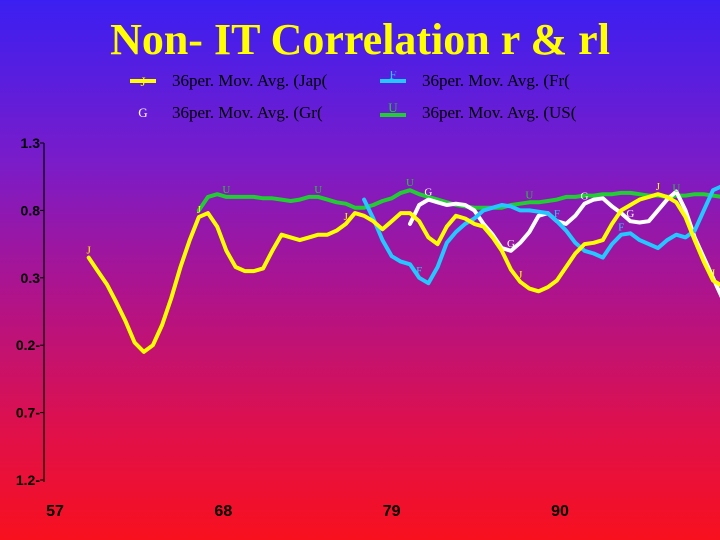 Image resolution: width=720 pixels, height=540 pixels. I want to click on legend-marker-us: U, so click(393, 110).